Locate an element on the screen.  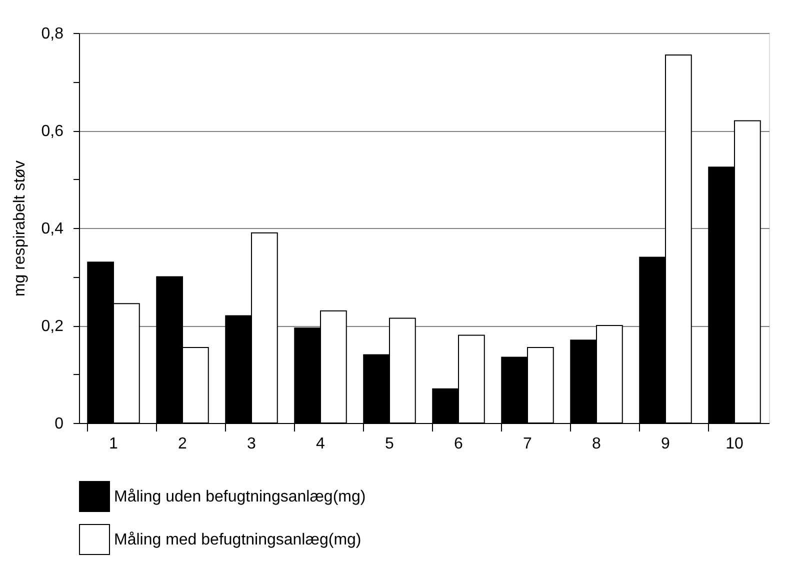
x-tick-label: 6 is located at coordinates (459, 444).